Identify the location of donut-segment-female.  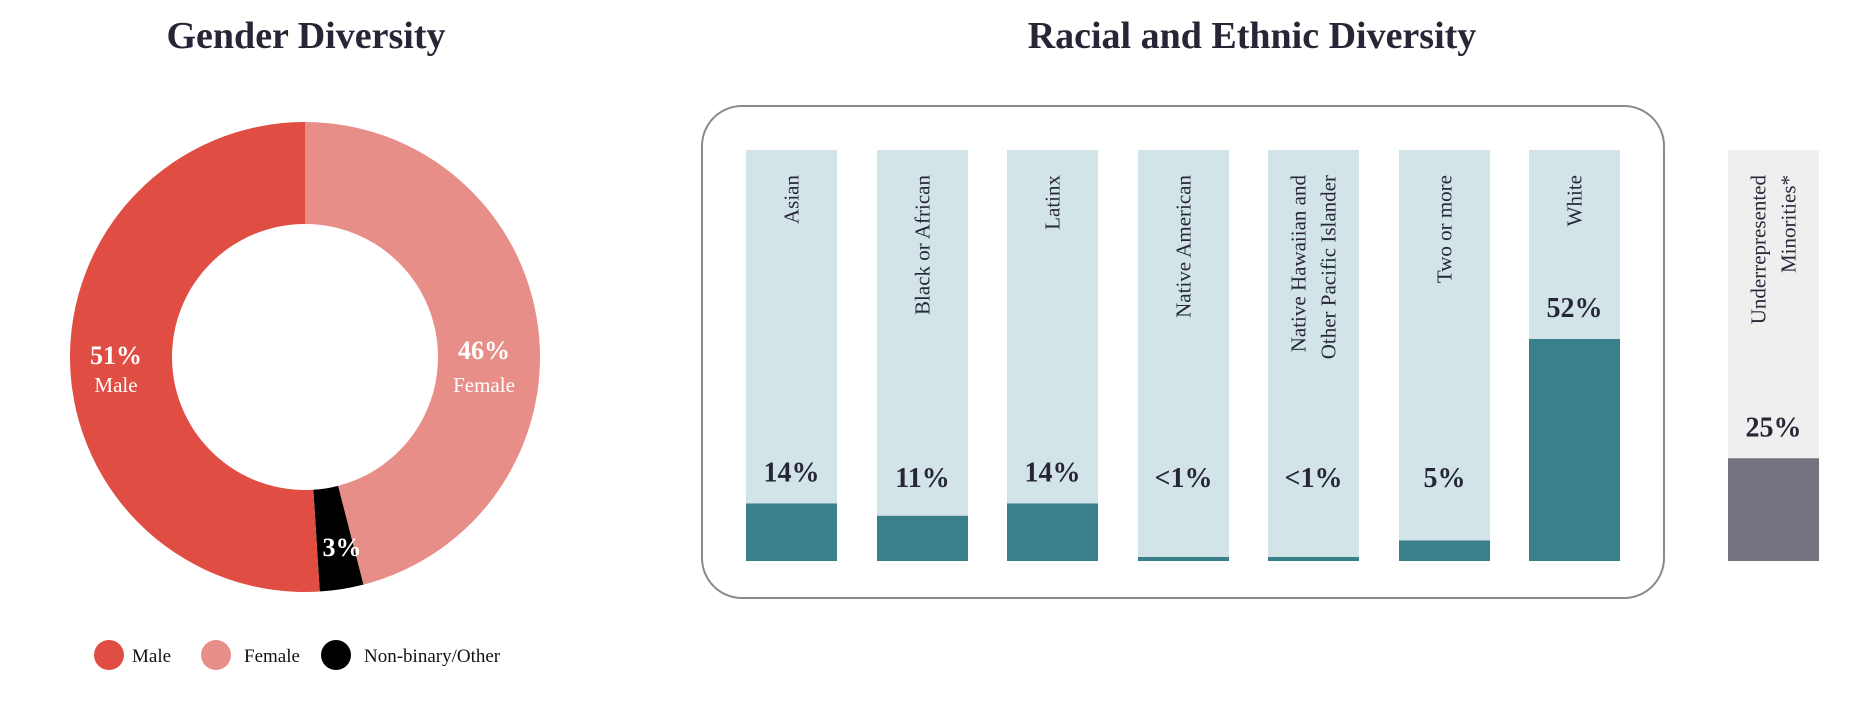
(423, 353).